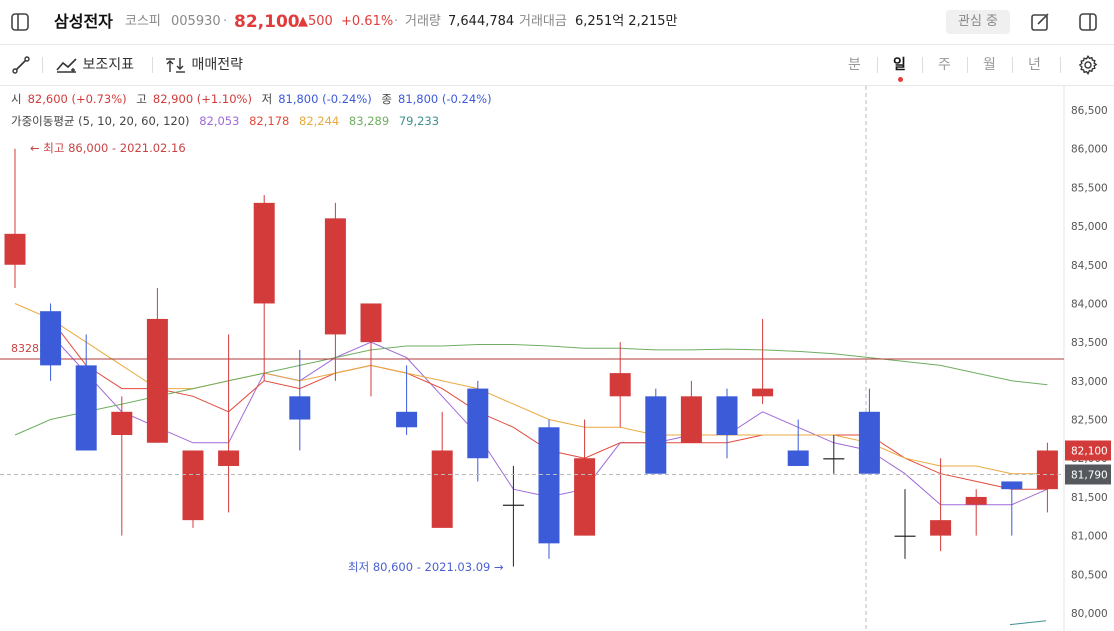  Describe the element at coordinates (219, 121) in the screenshot. I see `ma5-value: 82,053` at that location.